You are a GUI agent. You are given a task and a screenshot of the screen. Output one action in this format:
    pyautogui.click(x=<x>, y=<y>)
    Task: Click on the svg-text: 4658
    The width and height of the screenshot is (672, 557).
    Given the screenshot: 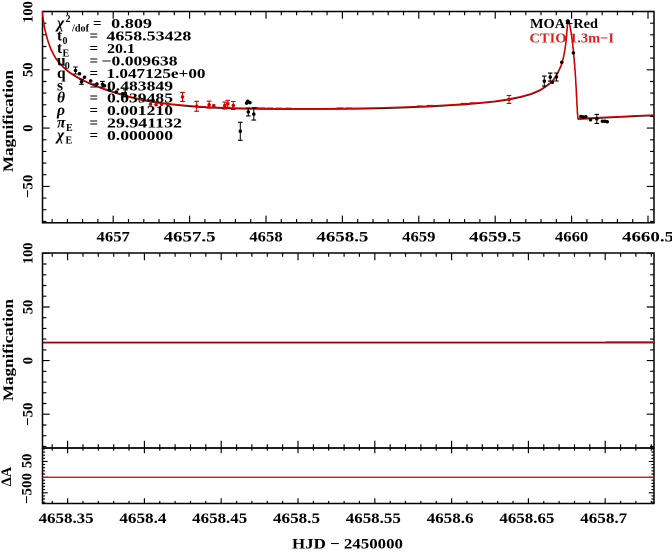 What is the action you would take?
    pyautogui.click(x=265, y=238)
    